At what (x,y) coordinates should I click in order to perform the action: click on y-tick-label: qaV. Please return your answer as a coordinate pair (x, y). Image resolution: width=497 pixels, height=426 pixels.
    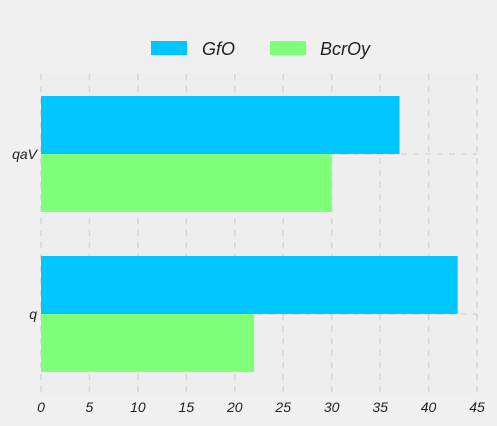
    Looking at the image, I should click on (25, 154).